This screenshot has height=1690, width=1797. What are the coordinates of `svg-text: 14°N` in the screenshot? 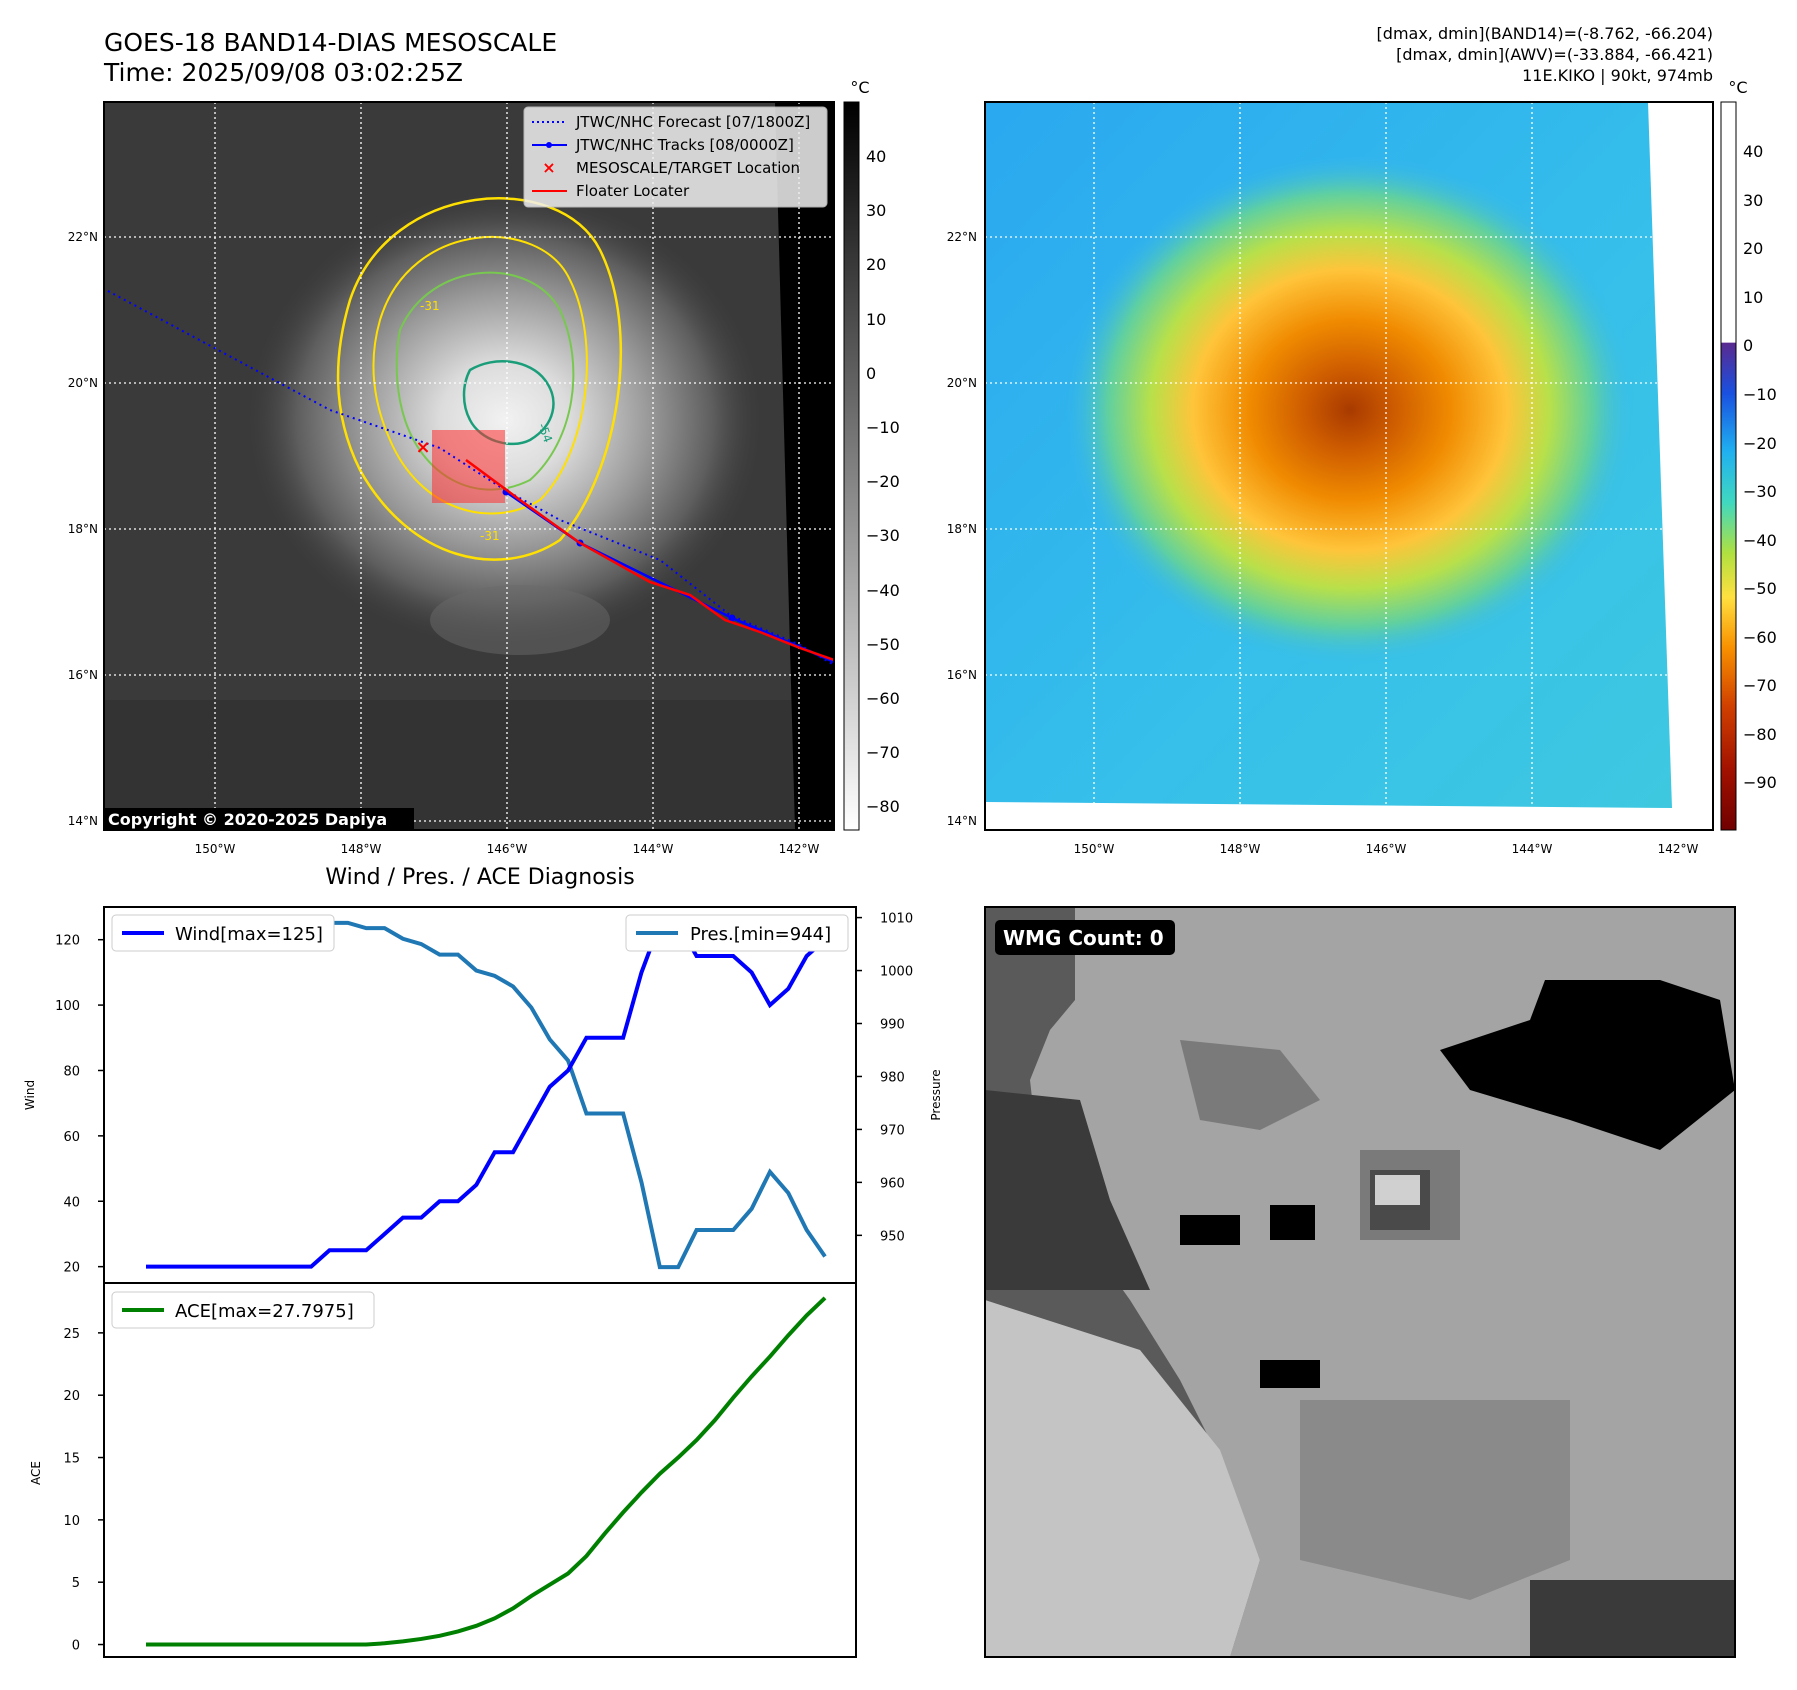 It's located at (83, 821).